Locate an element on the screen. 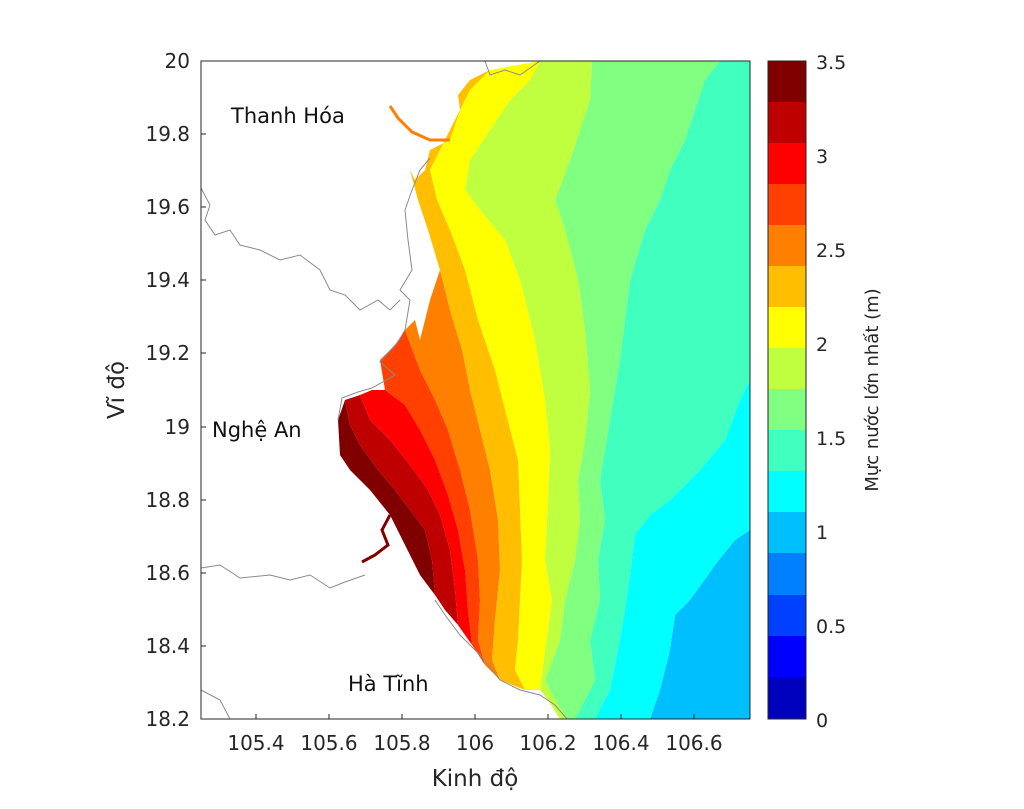 The width and height of the screenshot is (1024, 809). region-label-nghe-an: Nghệ An is located at coordinates (257, 430).